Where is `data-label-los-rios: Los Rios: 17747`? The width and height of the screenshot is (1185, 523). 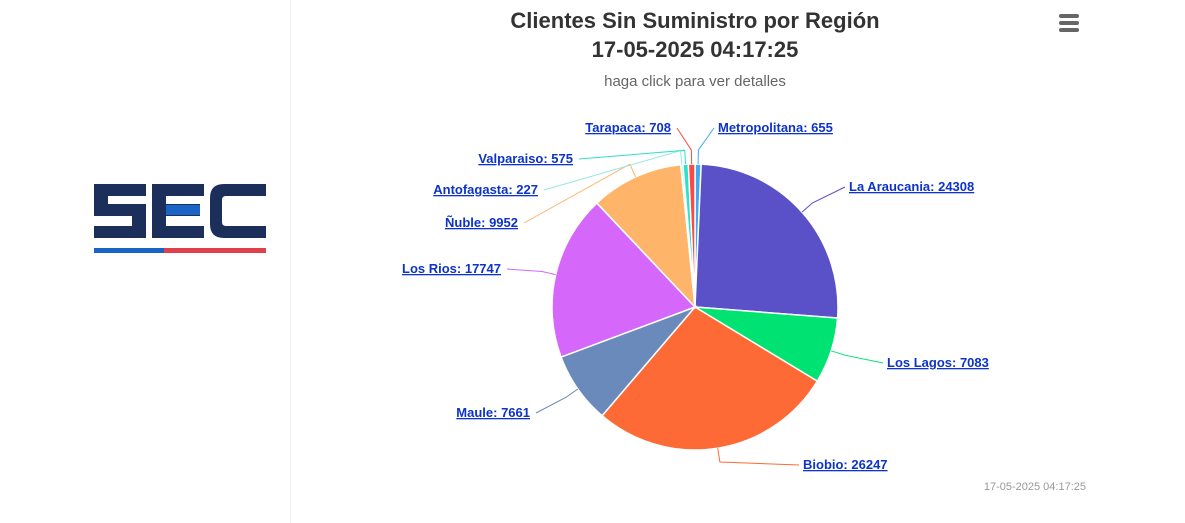 data-label-los-rios: Los Rios: 17747 is located at coordinates (451, 268).